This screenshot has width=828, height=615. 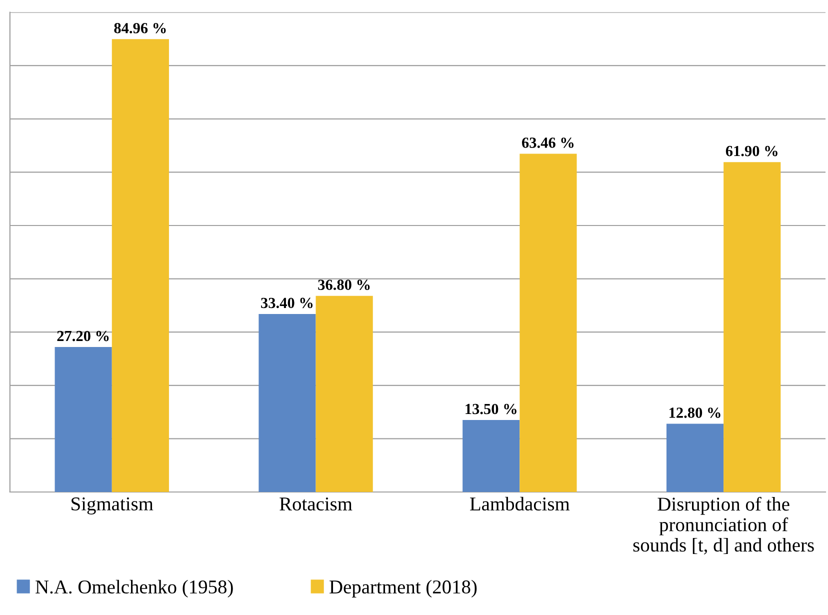 What do you see at coordinates (403, 589) in the screenshot?
I see `legend-label: Department (2018)` at bounding box center [403, 589].